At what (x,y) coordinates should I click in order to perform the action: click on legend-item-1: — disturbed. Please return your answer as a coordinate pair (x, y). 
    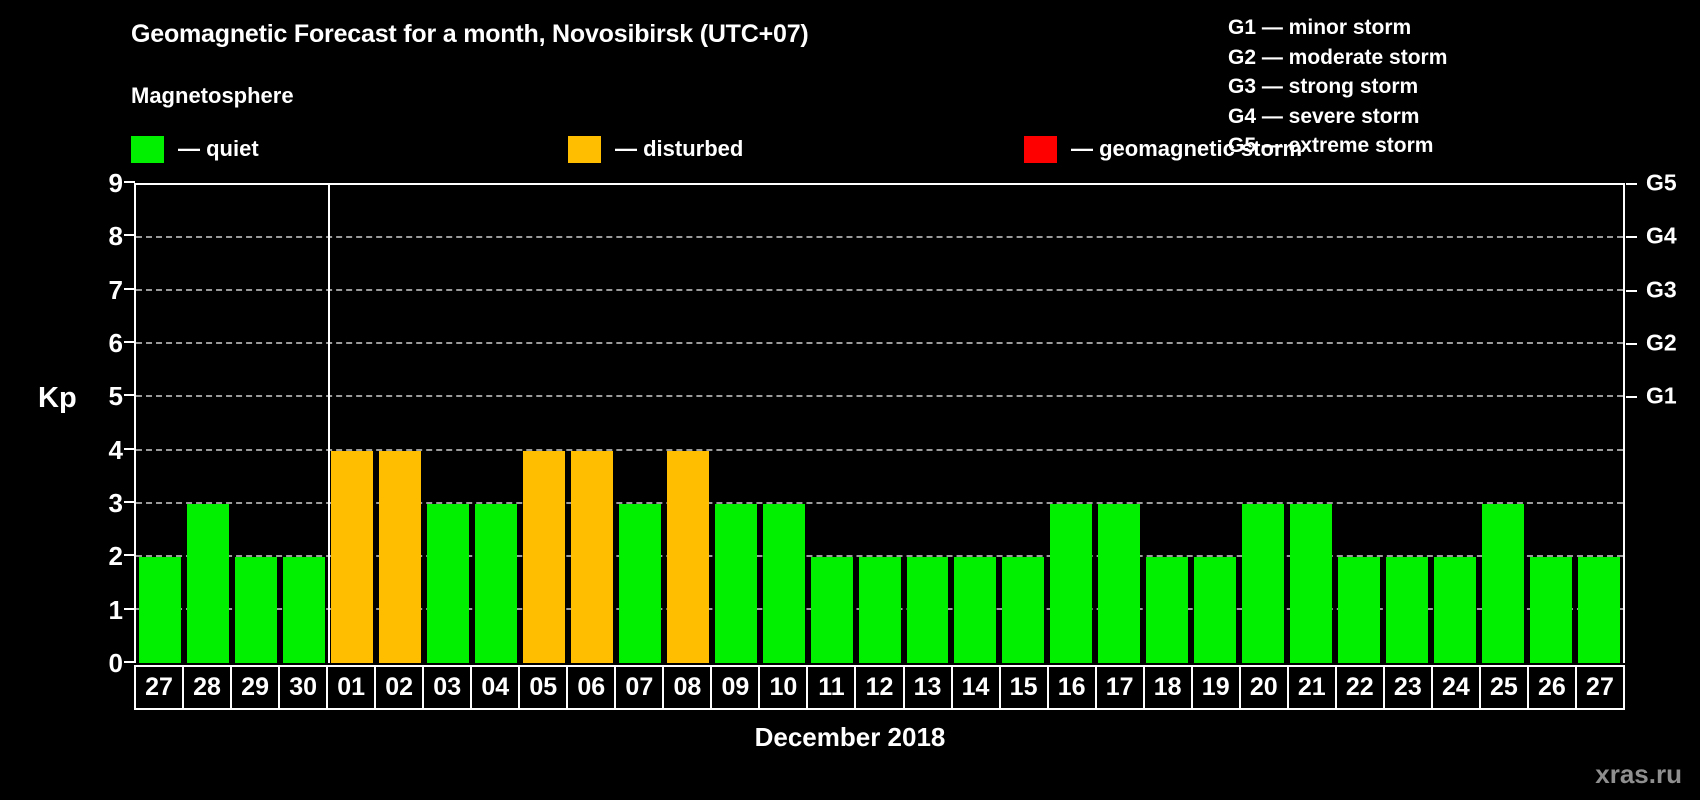
    Looking at the image, I should click on (655, 149).